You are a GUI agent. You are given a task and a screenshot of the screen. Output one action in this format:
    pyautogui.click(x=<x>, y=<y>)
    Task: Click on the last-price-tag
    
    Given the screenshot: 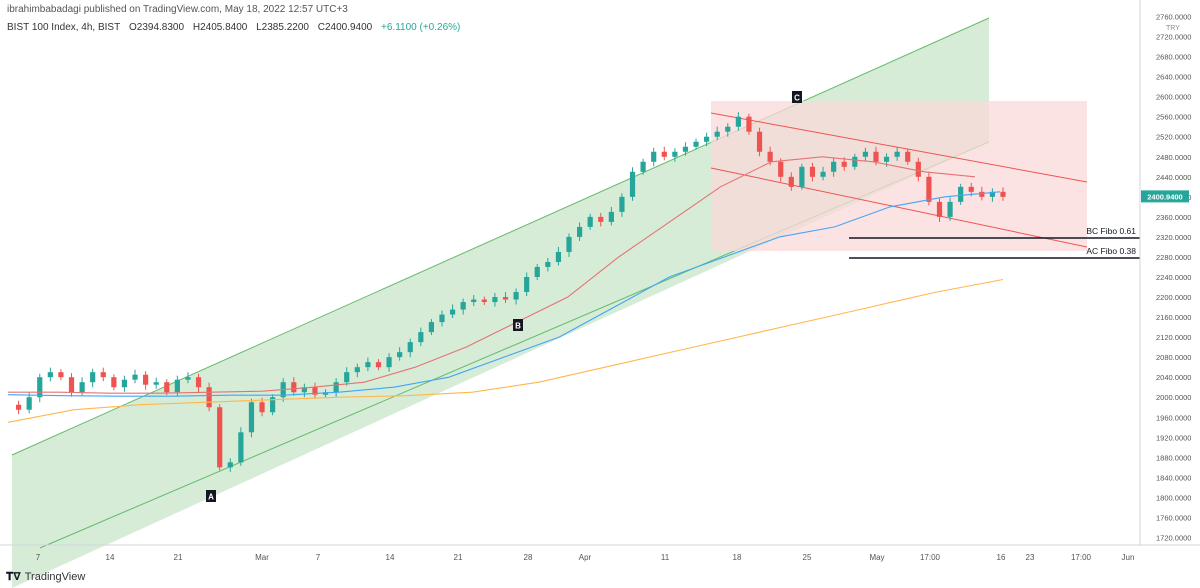 What is the action you would take?
    pyautogui.click(x=1165, y=196)
    